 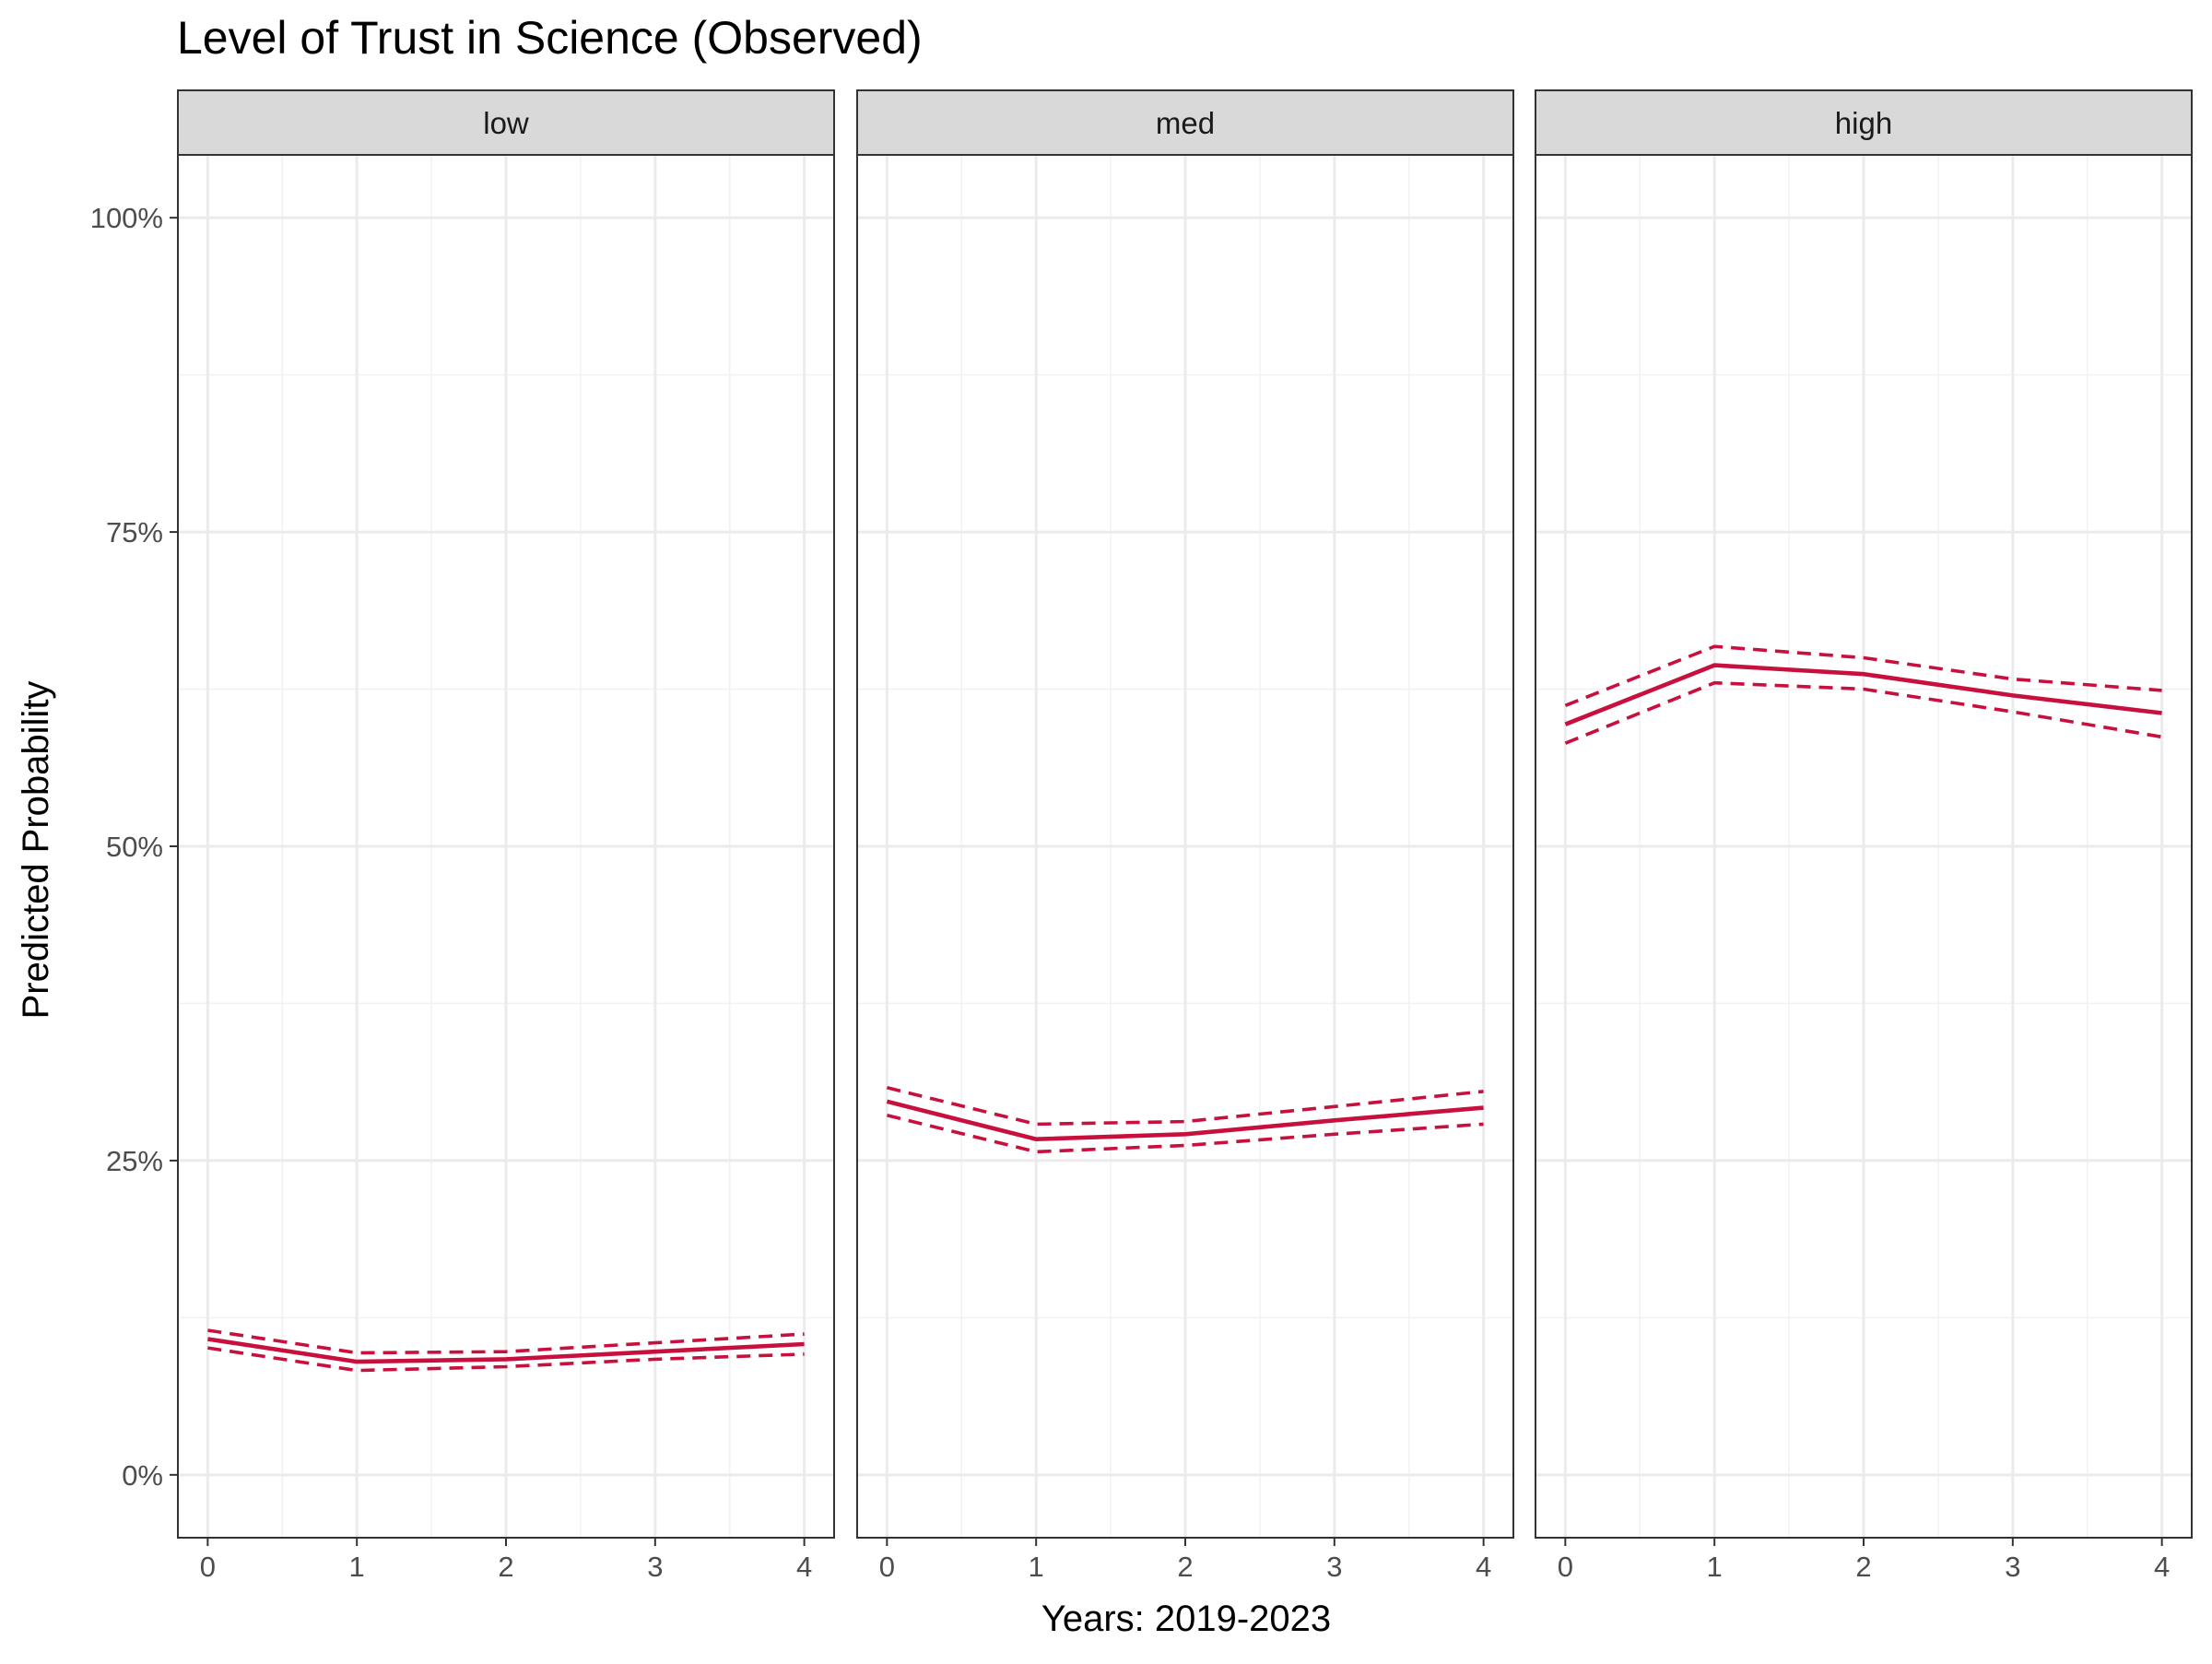 I want to click on ci-upper-line-low, so click(x=506, y=1341).